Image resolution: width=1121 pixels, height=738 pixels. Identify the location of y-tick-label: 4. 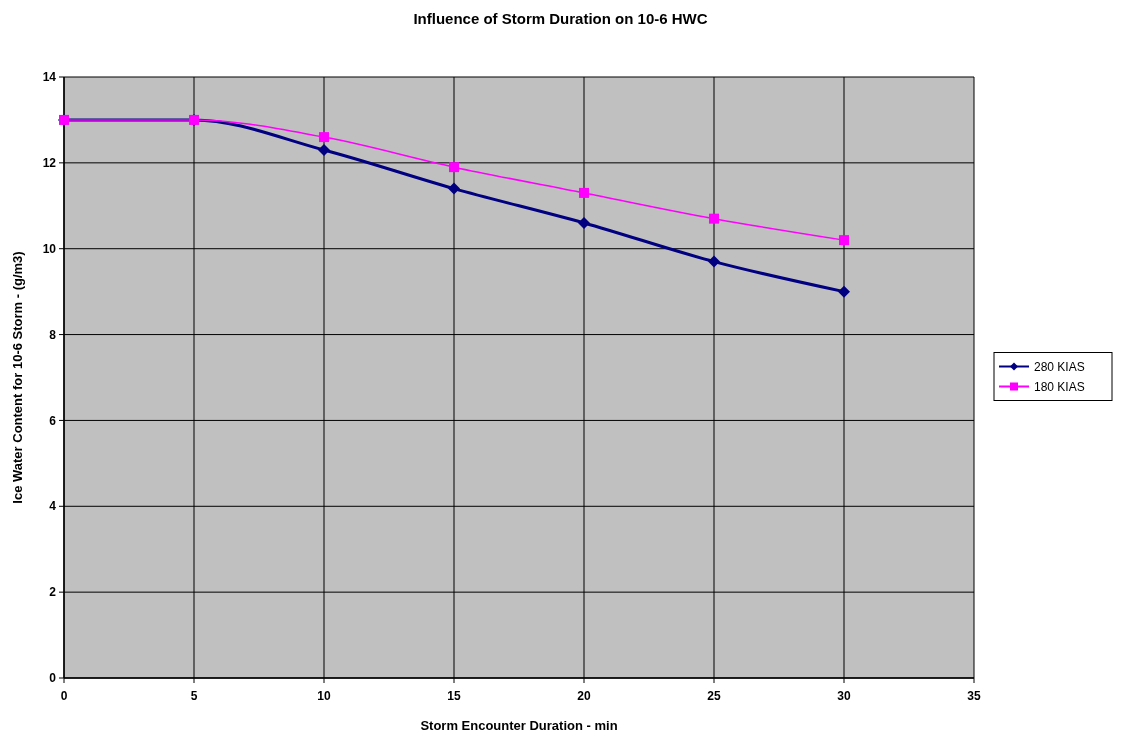
(53, 506).